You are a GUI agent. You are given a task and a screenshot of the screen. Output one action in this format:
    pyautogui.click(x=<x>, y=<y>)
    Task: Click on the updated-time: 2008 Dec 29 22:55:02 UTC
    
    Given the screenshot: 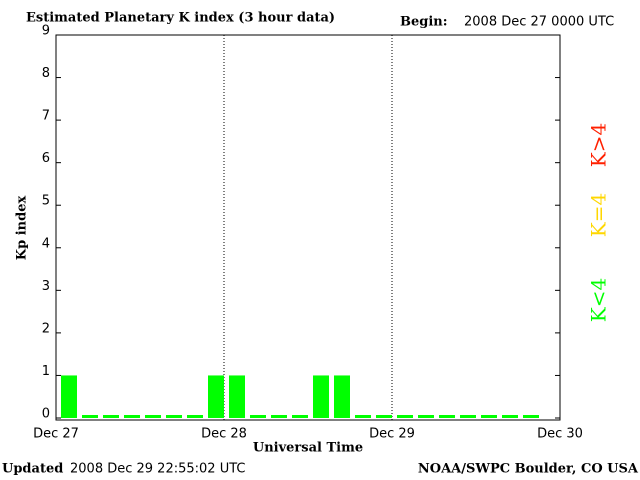 What is the action you would take?
    pyautogui.click(x=157, y=469)
    